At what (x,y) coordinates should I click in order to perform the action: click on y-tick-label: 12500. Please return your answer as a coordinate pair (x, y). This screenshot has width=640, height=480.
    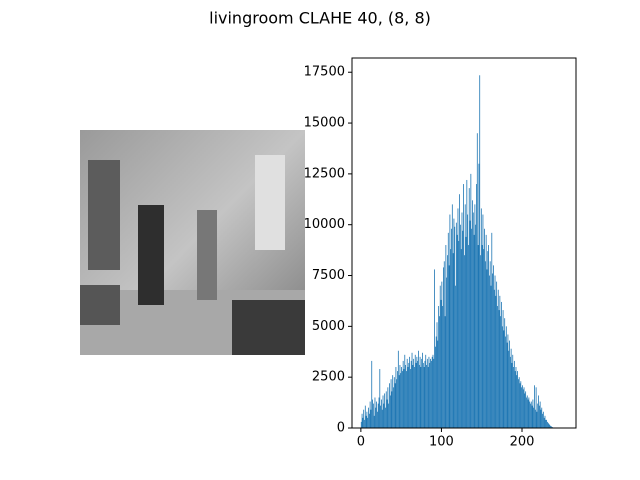
    Looking at the image, I should click on (324, 173).